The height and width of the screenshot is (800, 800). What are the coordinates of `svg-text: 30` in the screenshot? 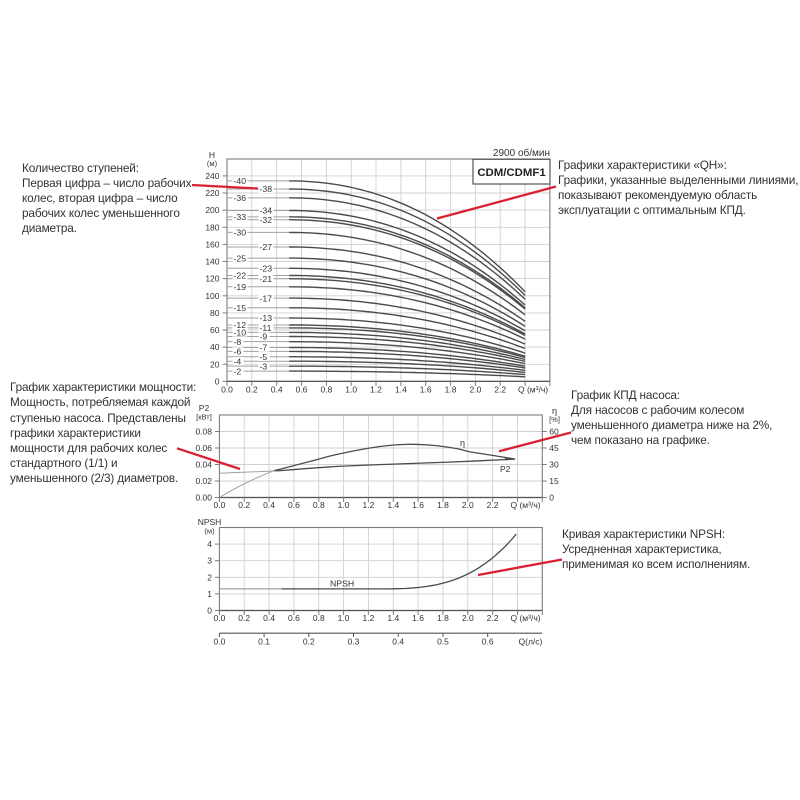 It's located at (554, 465).